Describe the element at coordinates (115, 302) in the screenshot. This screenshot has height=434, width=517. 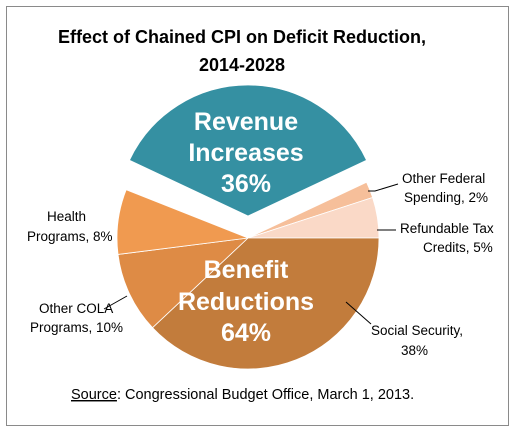
I see `leader-other-cola` at that location.